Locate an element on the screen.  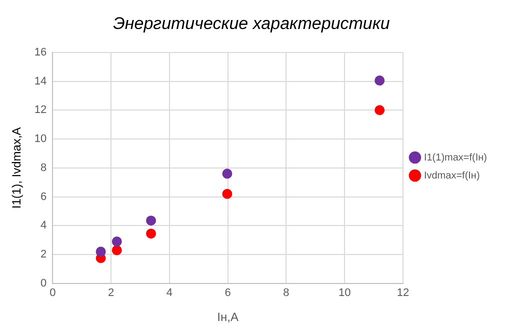
x-tick-label: 0 is located at coordinates (53, 293).